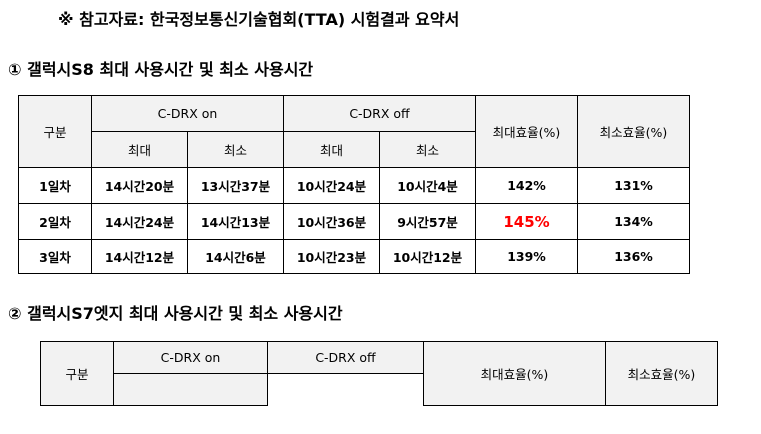 Image resolution: width=761 pixels, height=434 pixels. What do you see at coordinates (526, 185) in the screenshot?
I see `table-cell: 142%` at bounding box center [526, 185].